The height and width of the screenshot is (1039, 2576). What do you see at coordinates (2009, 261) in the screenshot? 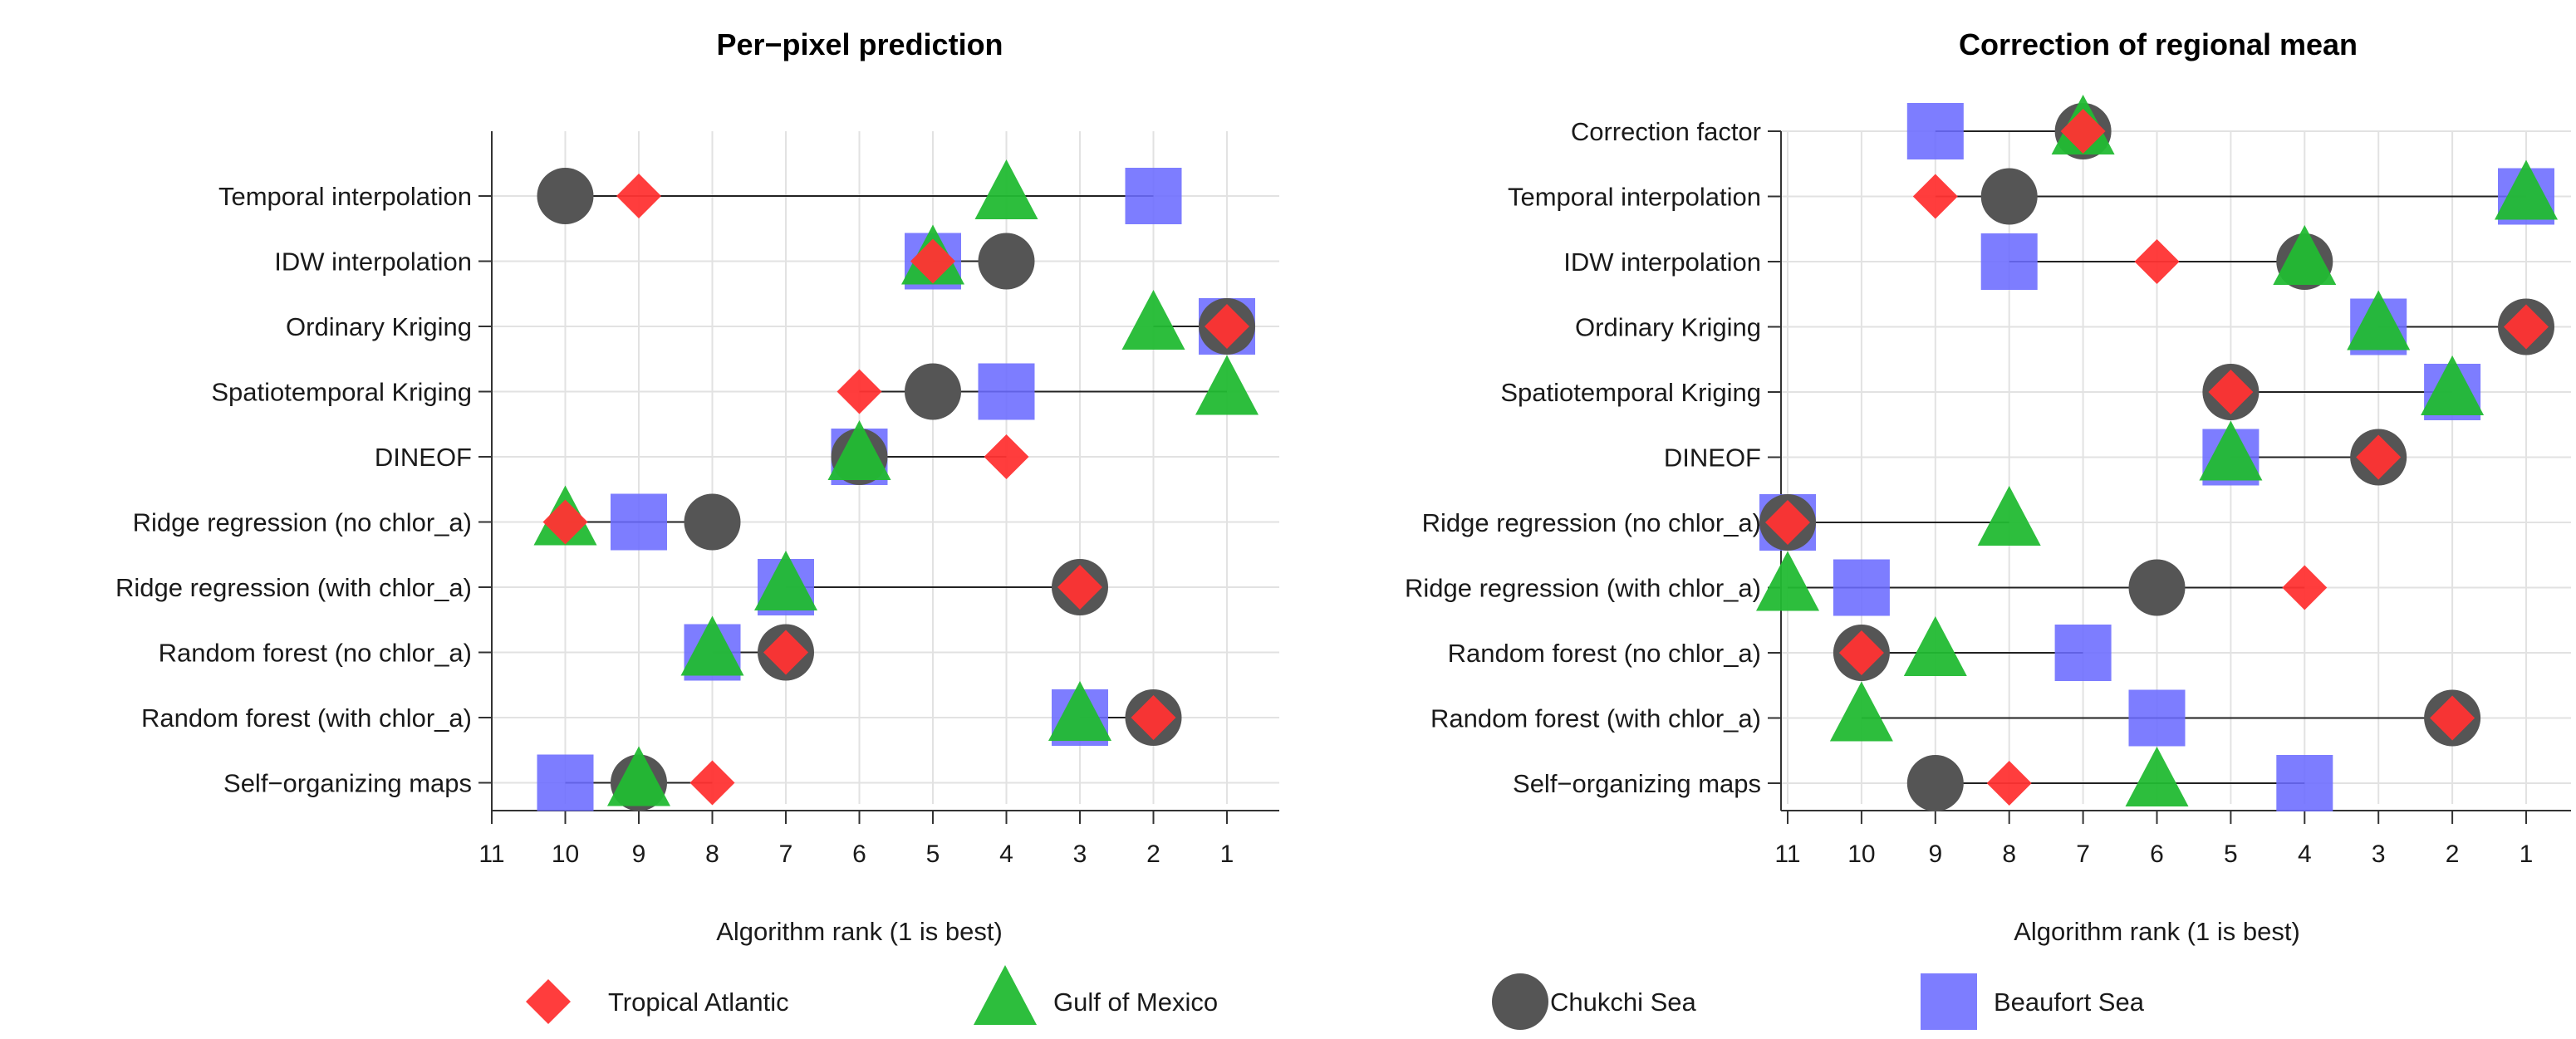
I see `marker-beaufort-sea-idw-interpolation` at bounding box center [2009, 261].